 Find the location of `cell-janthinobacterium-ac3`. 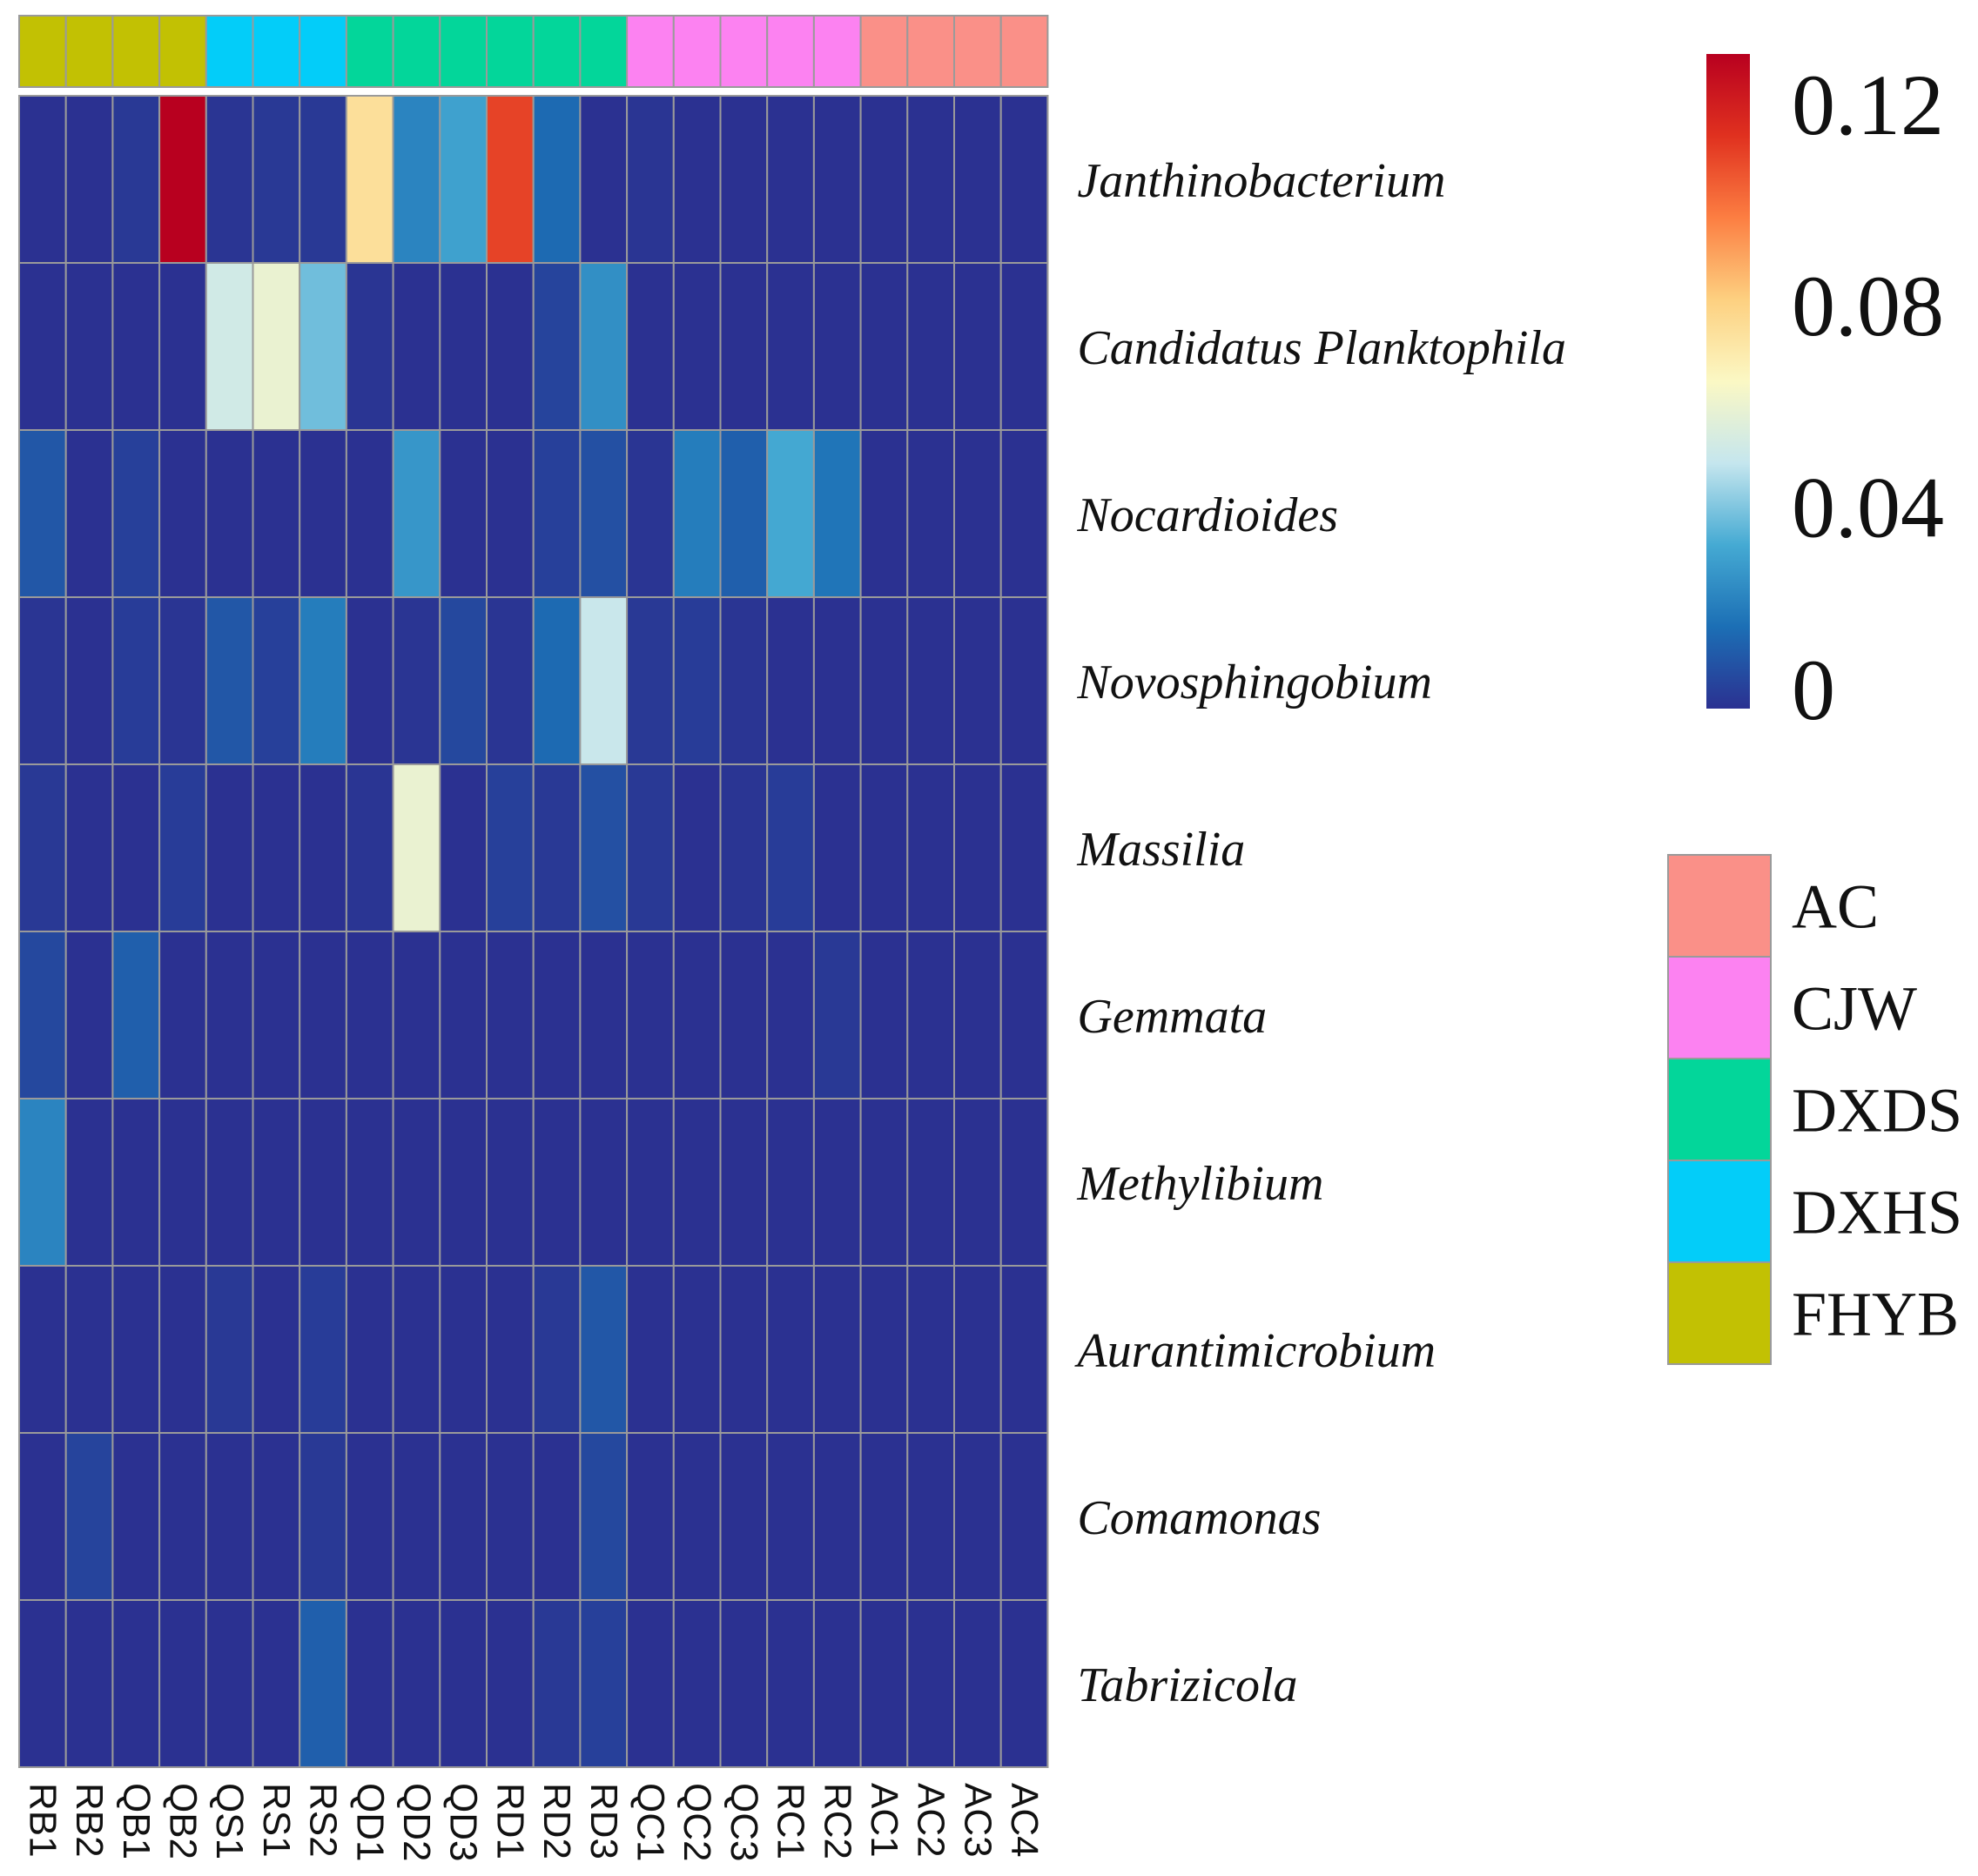

cell-janthinobacterium-ac3 is located at coordinates (977, 179).